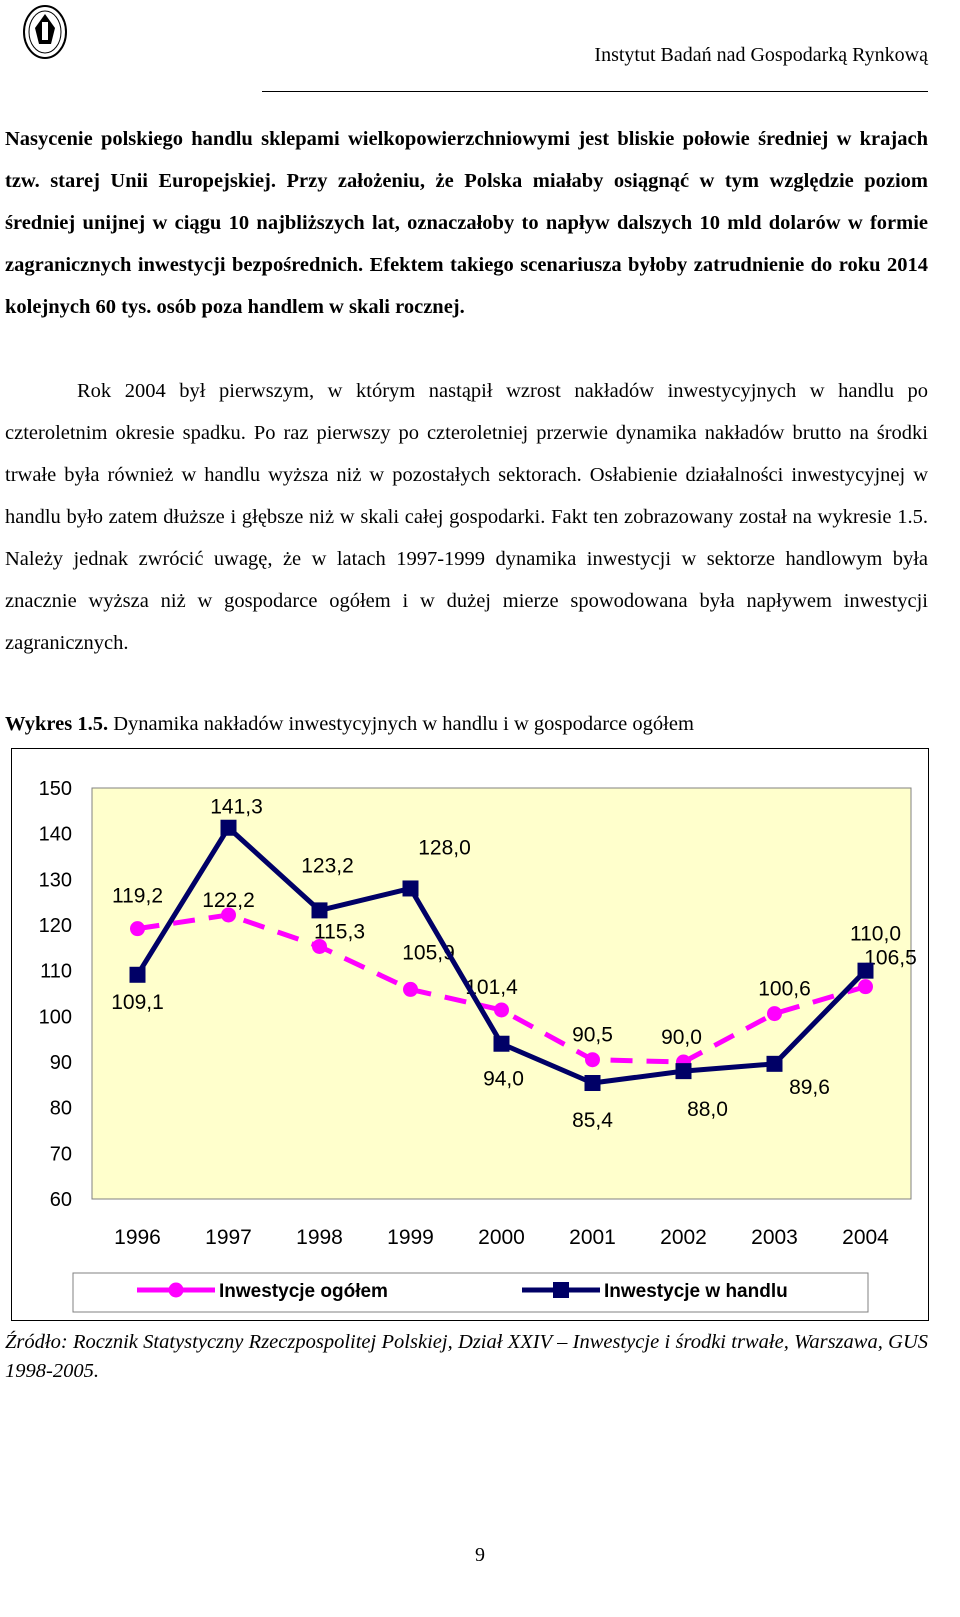 Image resolution: width=960 pixels, height=1617 pixels. Describe the element at coordinates (228, 900) in the screenshot. I see `data-label: 122,2` at that location.